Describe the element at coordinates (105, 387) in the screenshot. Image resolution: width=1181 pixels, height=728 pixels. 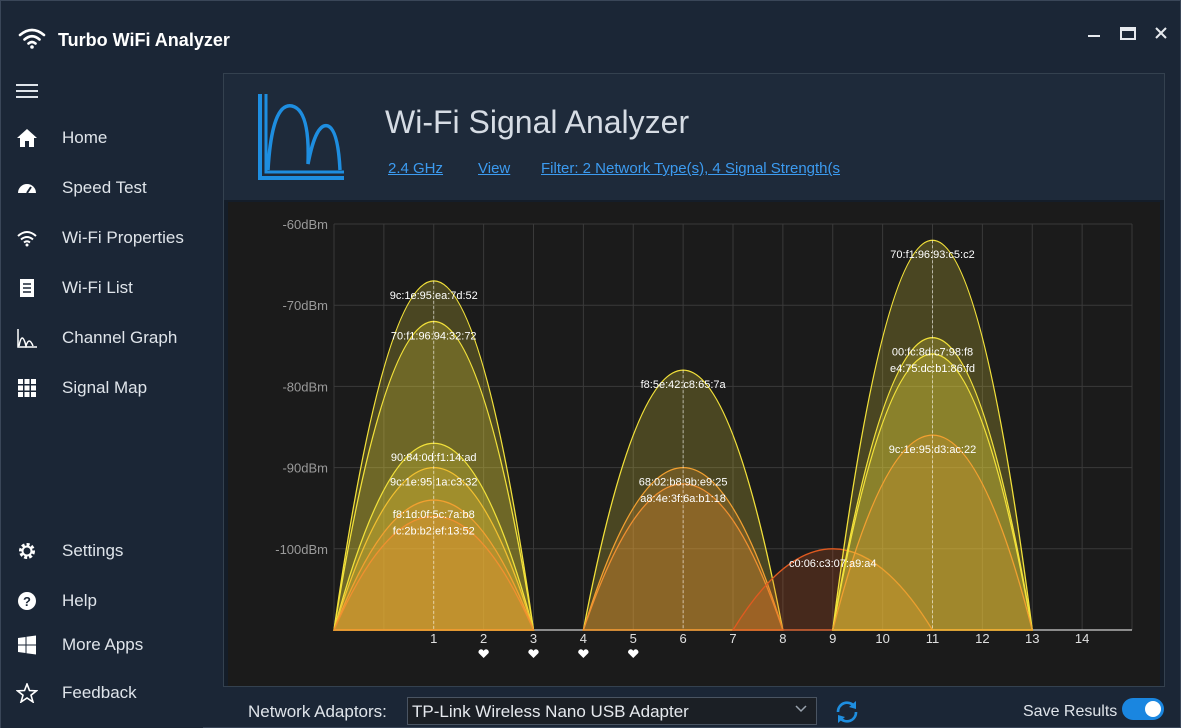
I see `sidebar-item-label: Signal Map` at that location.